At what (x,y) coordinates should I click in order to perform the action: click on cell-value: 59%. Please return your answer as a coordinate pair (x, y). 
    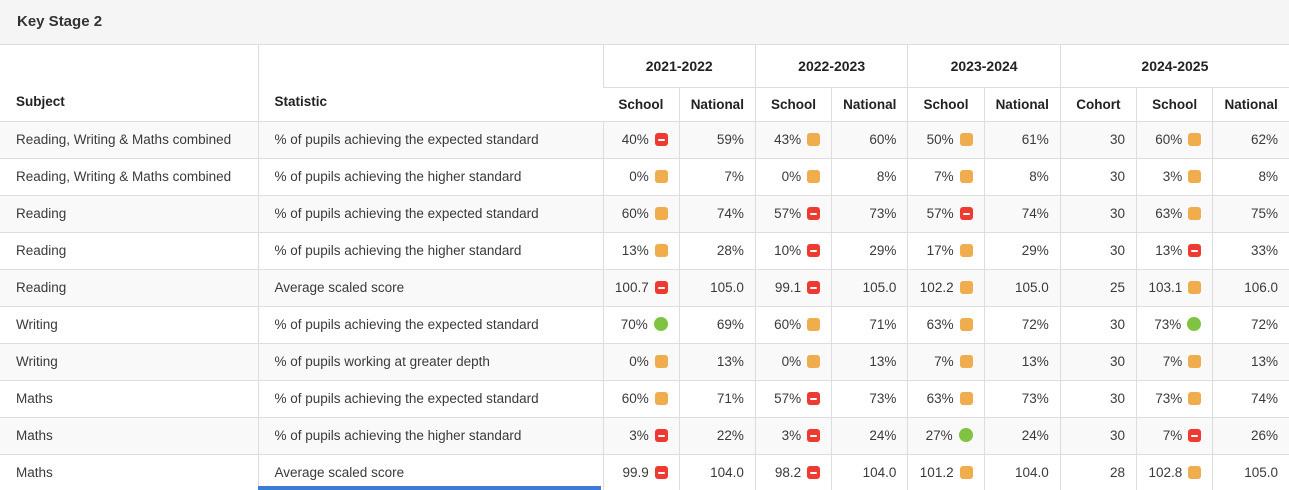
    Looking at the image, I should click on (730, 139).